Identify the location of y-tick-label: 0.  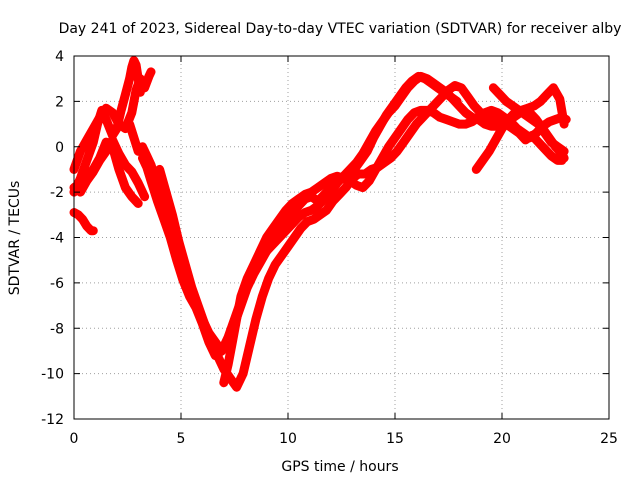
(59, 148).